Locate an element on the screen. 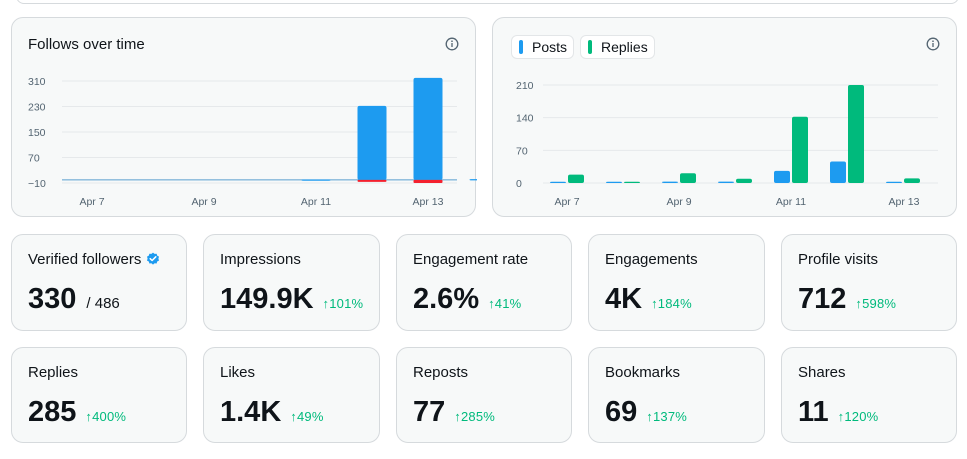  stat-card-engagement-rate: Engagement rate 2.6% ↑41% is located at coordinates (484, 282).